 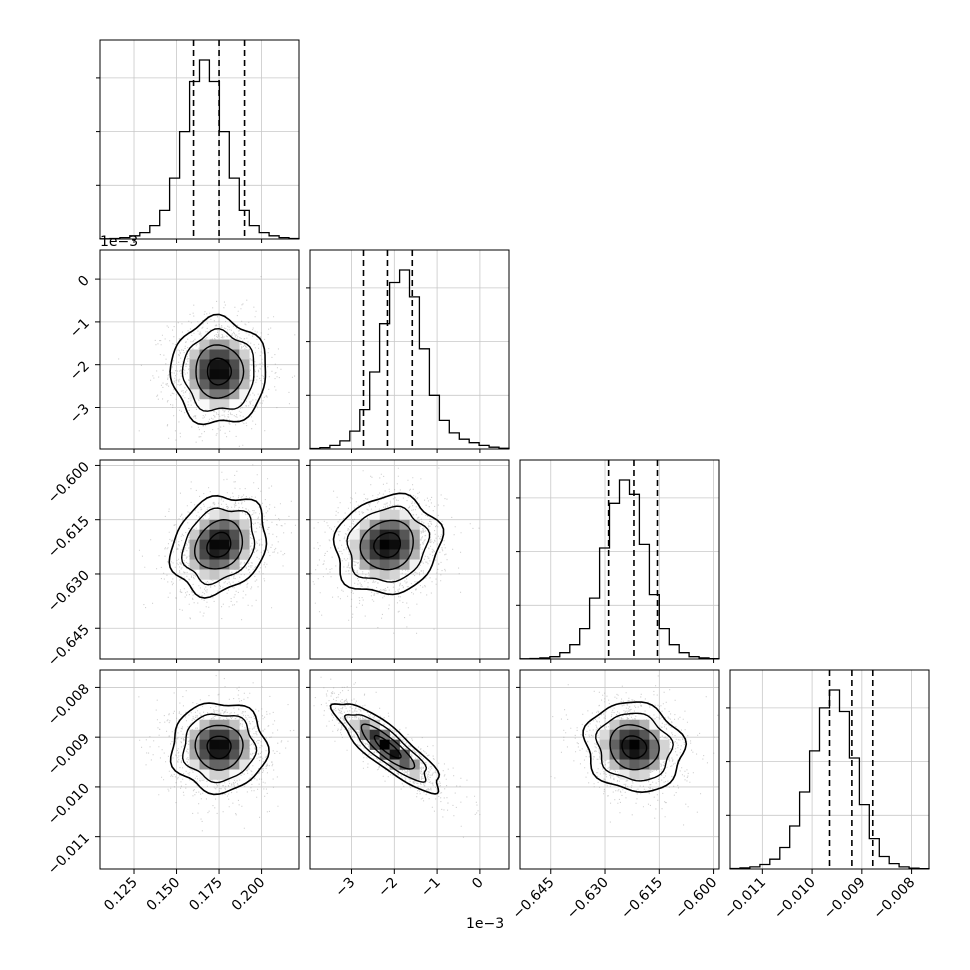 I want to click on y-tick-label: −0.645, so click(x=69, y=646).